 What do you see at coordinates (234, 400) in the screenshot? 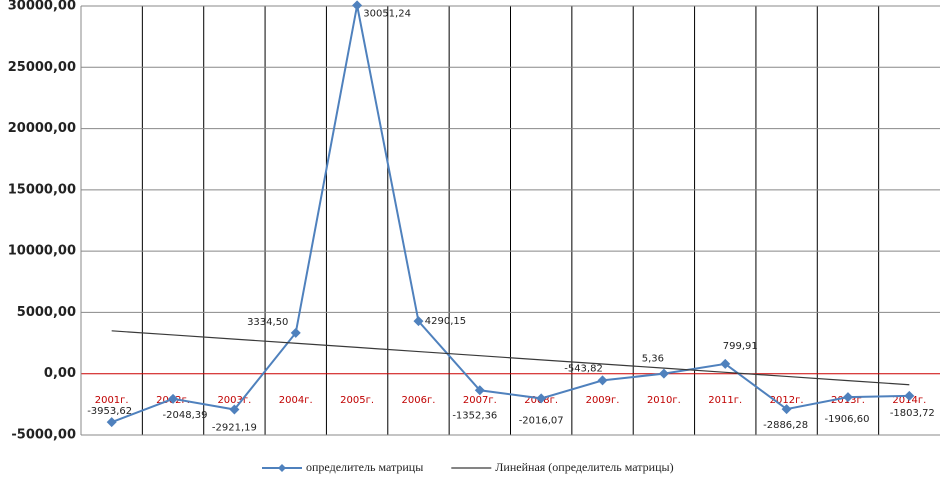
I see `x-tick-label: 2003г.` at bounding box center [234, 400].